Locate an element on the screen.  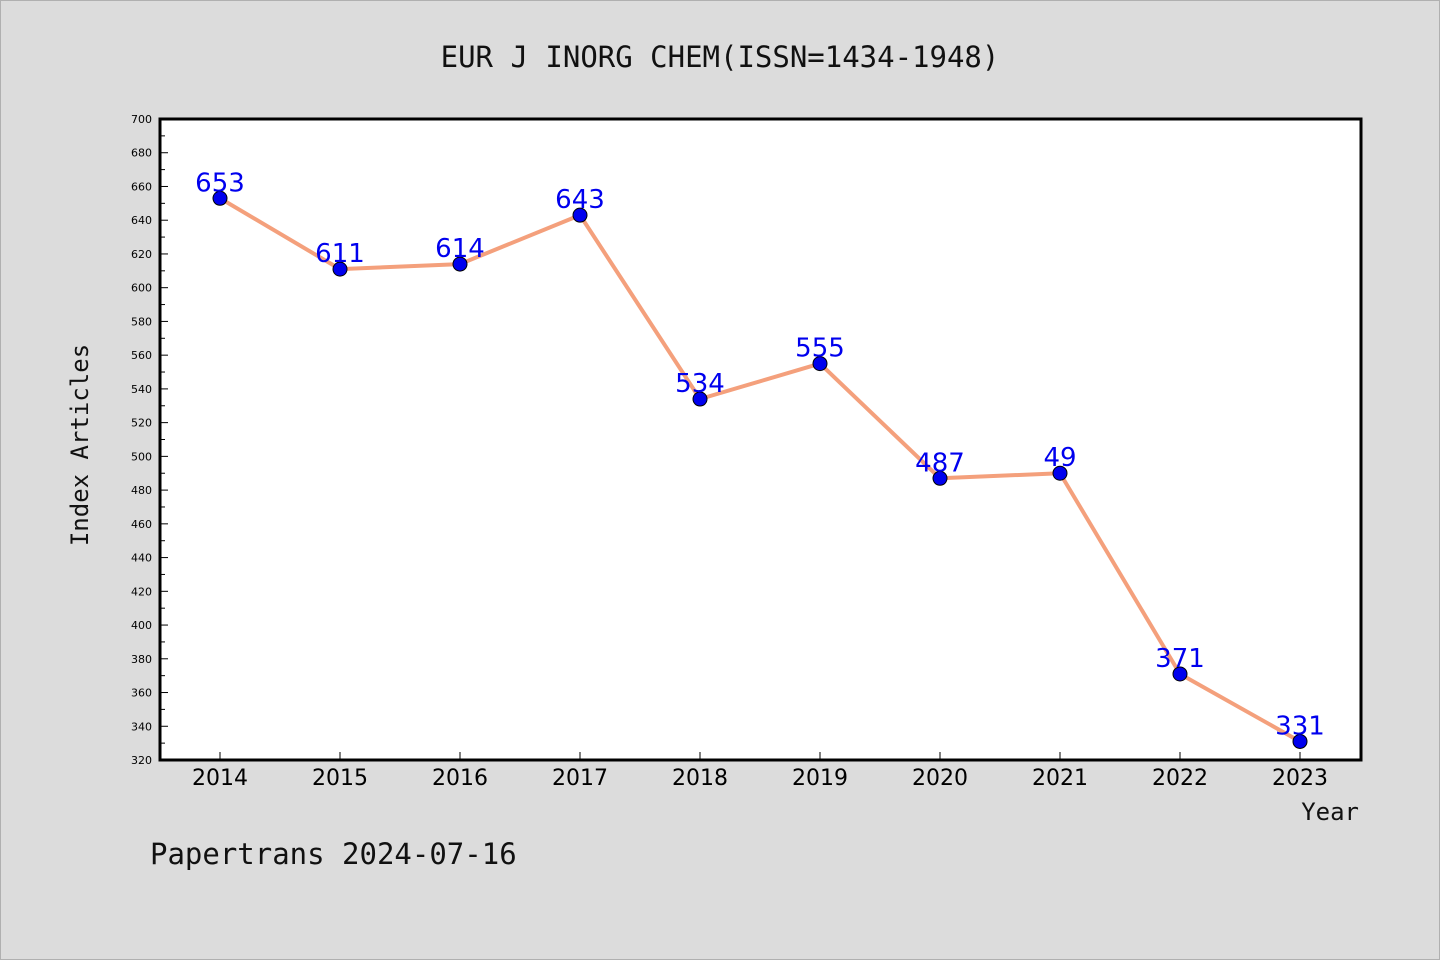
y-axis-title: Index Articles is located at coordinates (80, 445).